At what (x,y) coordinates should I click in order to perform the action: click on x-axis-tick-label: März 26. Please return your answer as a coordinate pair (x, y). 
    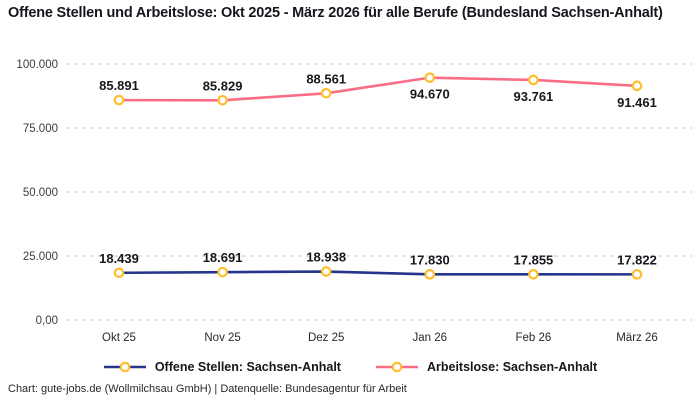
    Looking at the image, I should click on (637, 338).